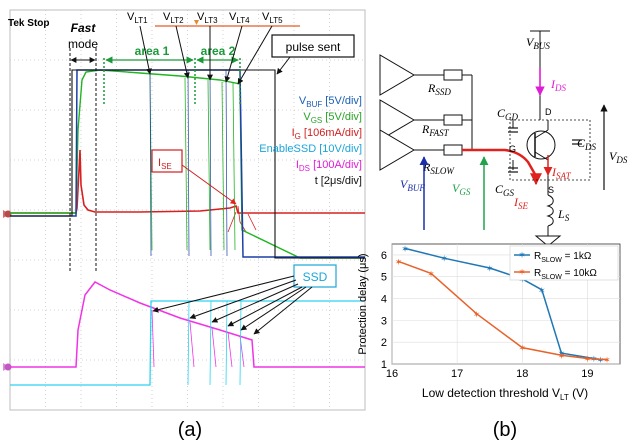  What do you see at coordinates (505, 190) in the screenshot?
I see `cgs-label: CGS` at bounding box center [505, 190].